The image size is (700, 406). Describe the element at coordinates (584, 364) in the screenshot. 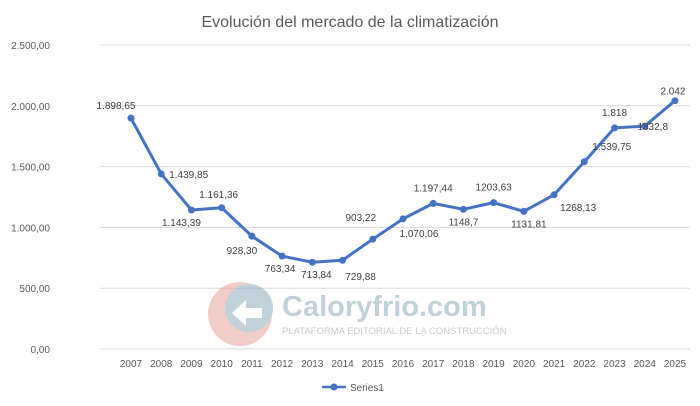

I see `x-tick-label: 2022` at that location.